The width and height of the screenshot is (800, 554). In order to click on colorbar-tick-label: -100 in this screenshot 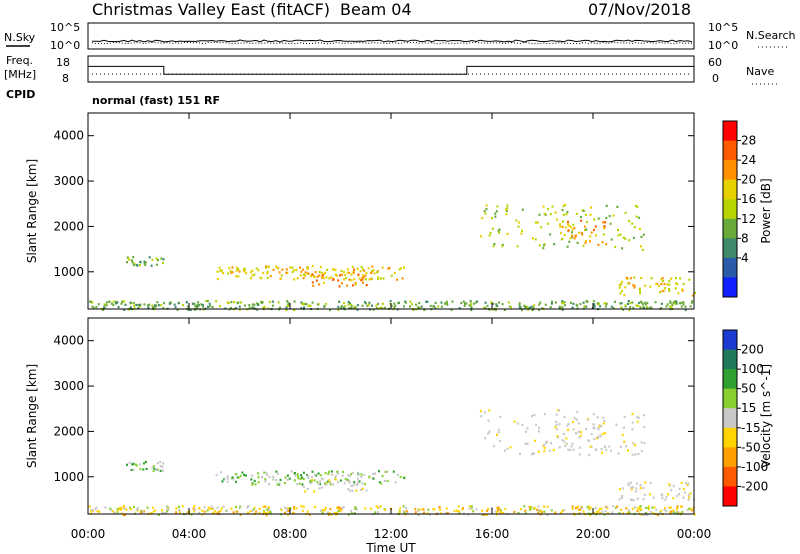, I will do `click(754, 467)`.